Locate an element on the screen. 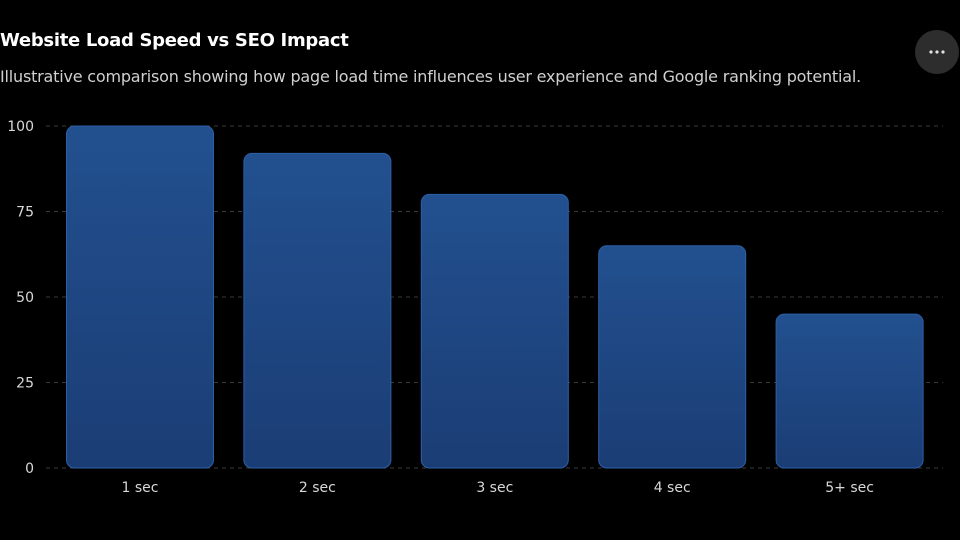 The width and height of the screenshot is (960, 540). bar-1-sec is located at coordinates (140, 297).